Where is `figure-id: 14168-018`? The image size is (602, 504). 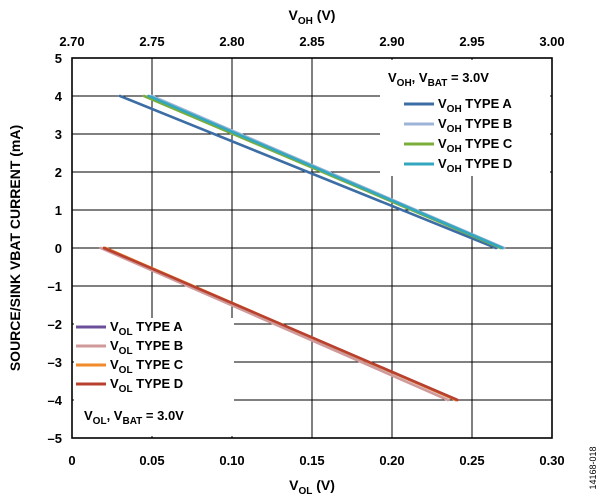 figure-id: 14168-018 is located at coordinates (593, 467).